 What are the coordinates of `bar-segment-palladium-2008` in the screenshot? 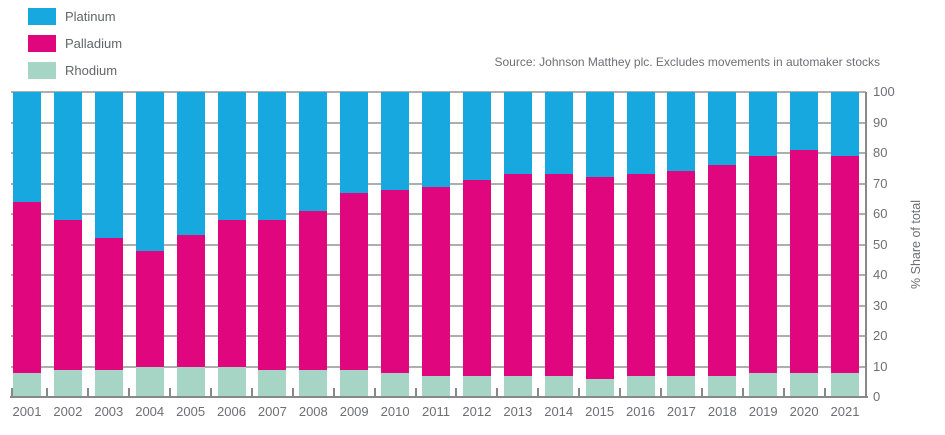 It's located at (313, 290).